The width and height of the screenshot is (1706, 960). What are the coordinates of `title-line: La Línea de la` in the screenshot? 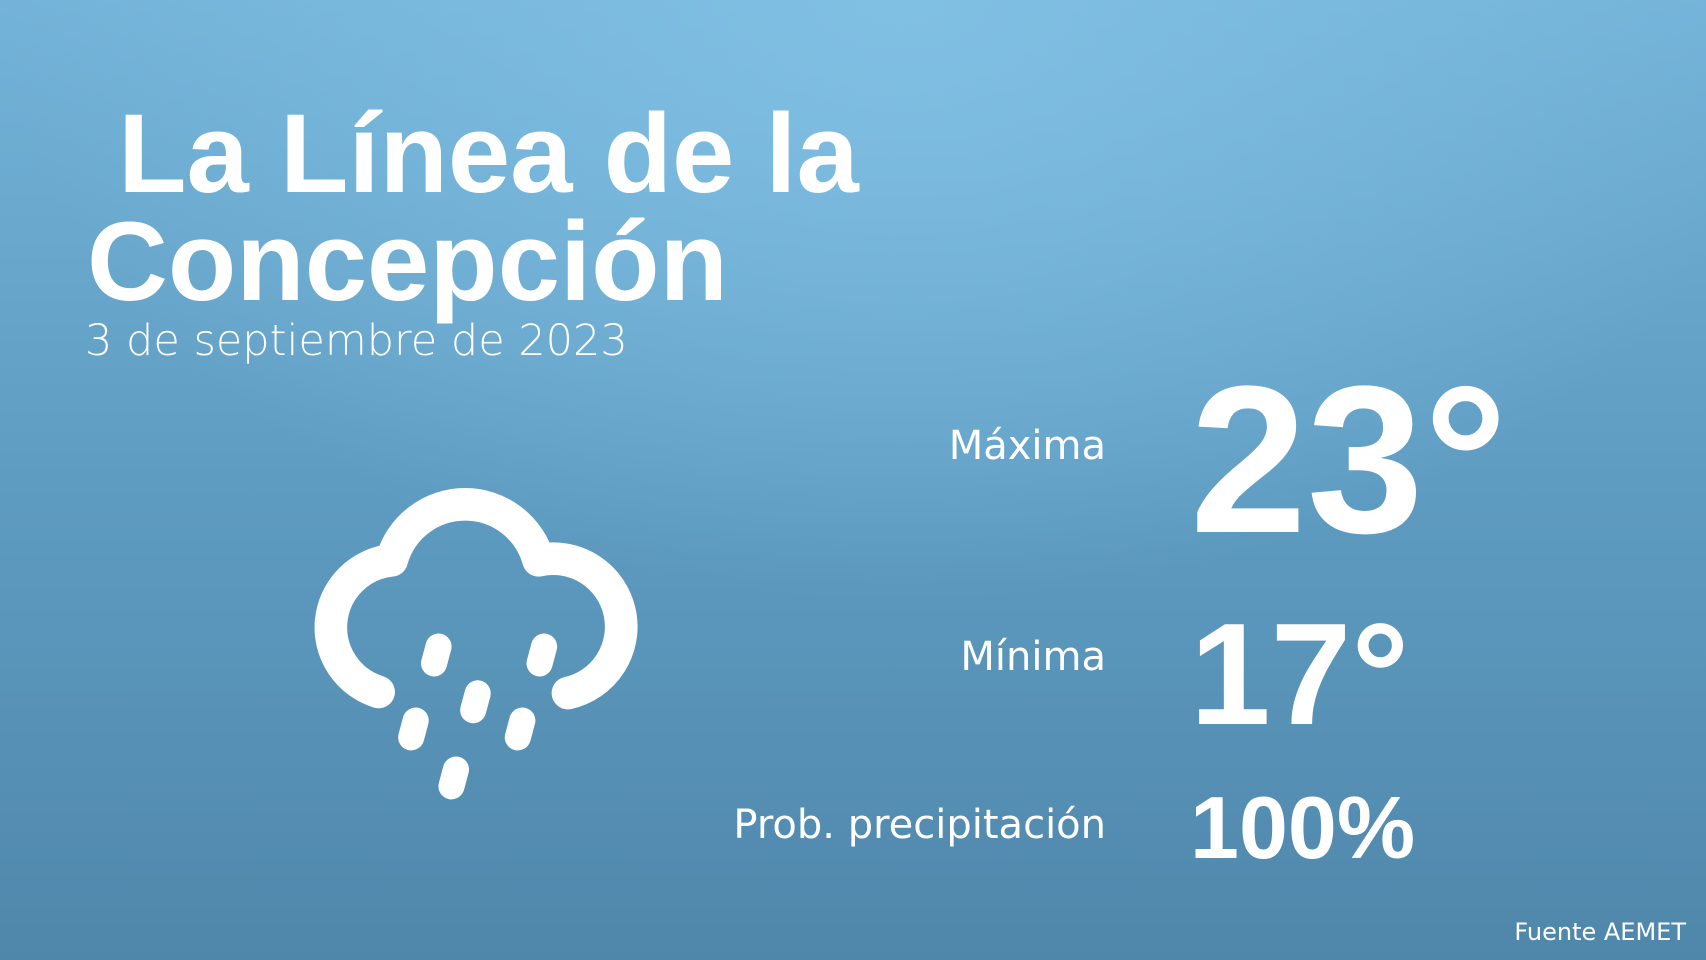 It's located at (473, 153).